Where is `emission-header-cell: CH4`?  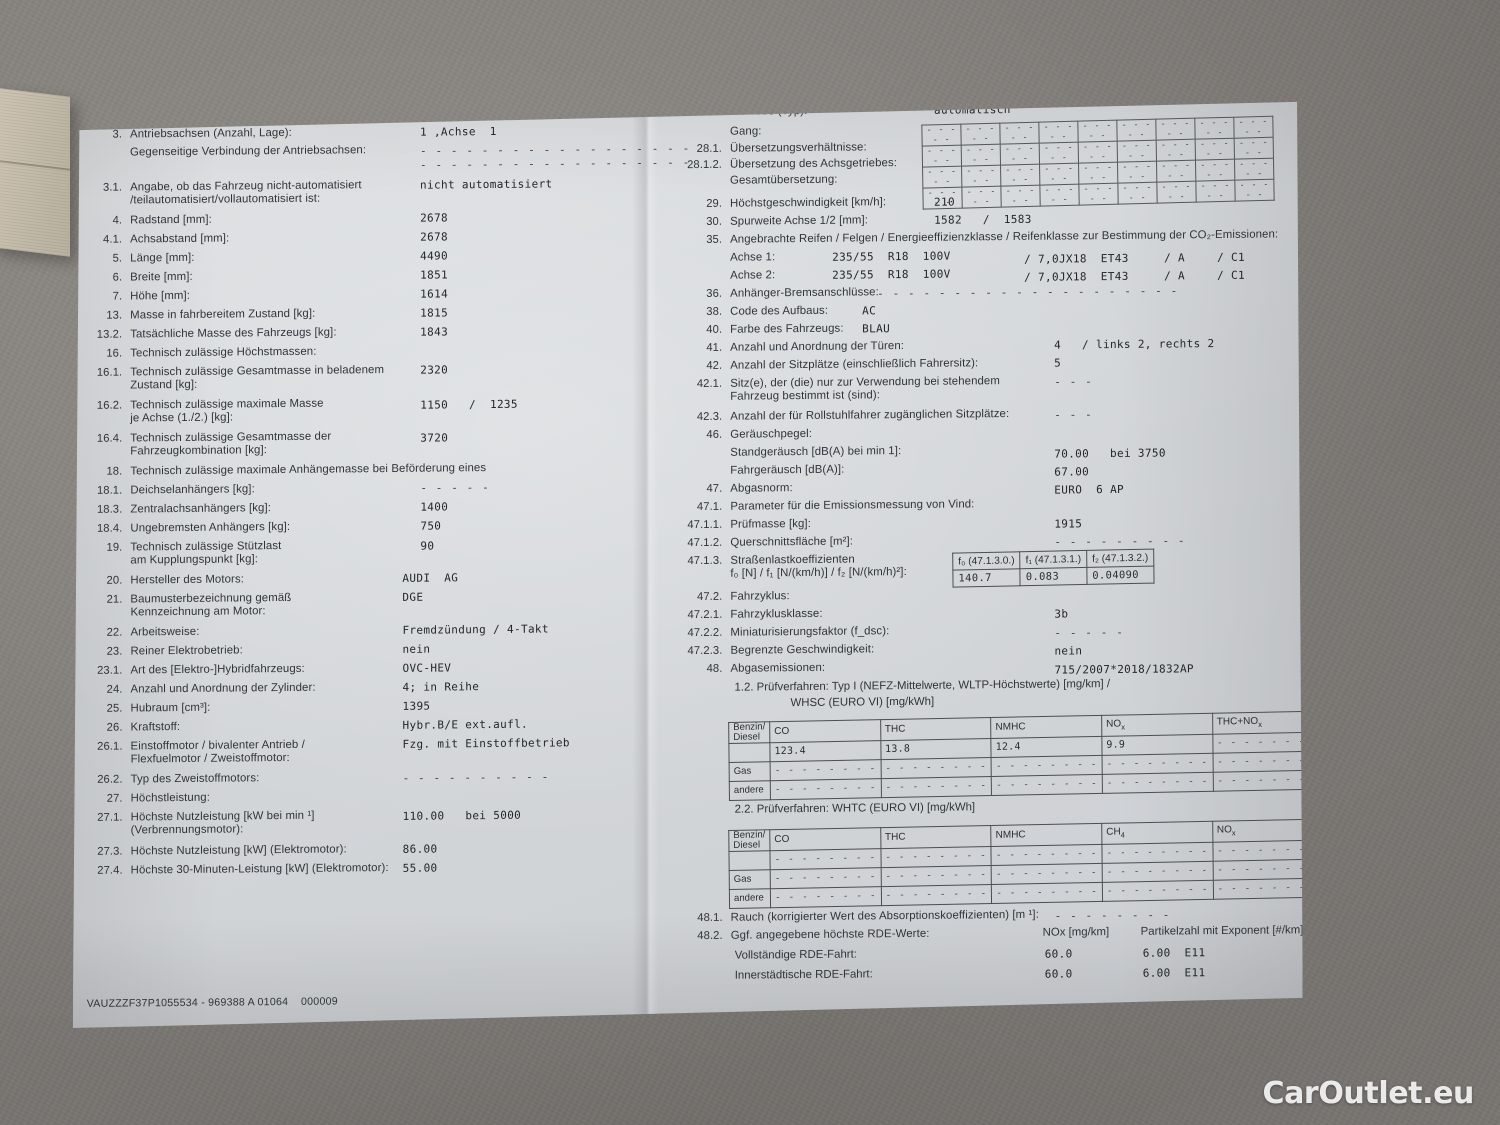
emission-header-cell: CH4 is located at coordinates (1157, 832).